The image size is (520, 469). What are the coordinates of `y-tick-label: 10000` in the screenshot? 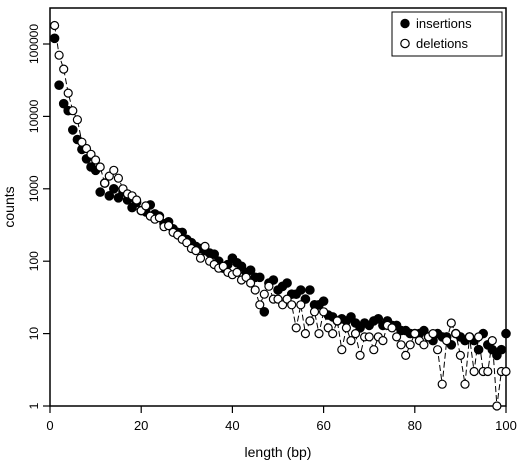 It's located at (34, 116).